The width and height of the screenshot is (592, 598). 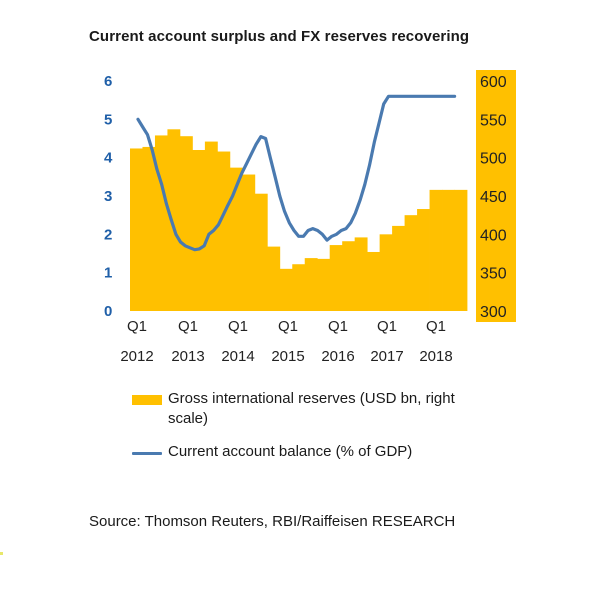 What do you see at coordinates (237, 356) in the screenshot?
I see `x-axis-tick-year: 2014` at bounding box center [237, 356].